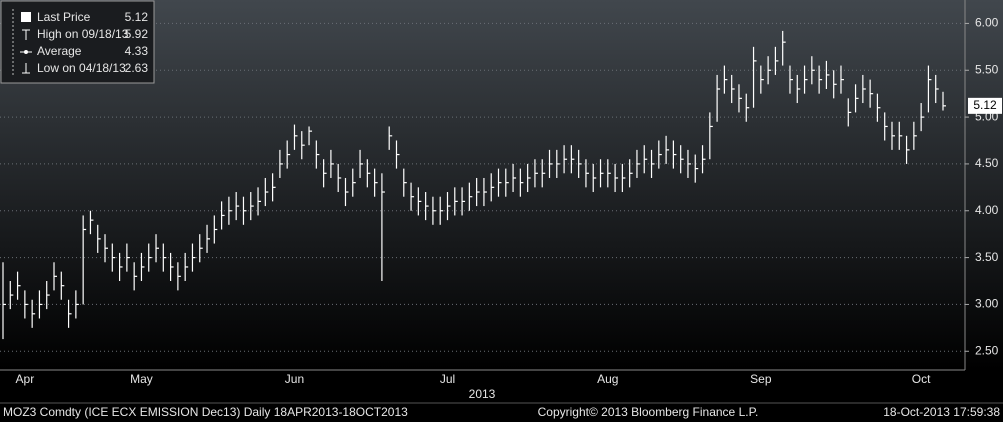  What do you see at coordinates (25, 379) in the screenshot?
I see `x-tick-label: Apr` at bounding box center [25, 379].